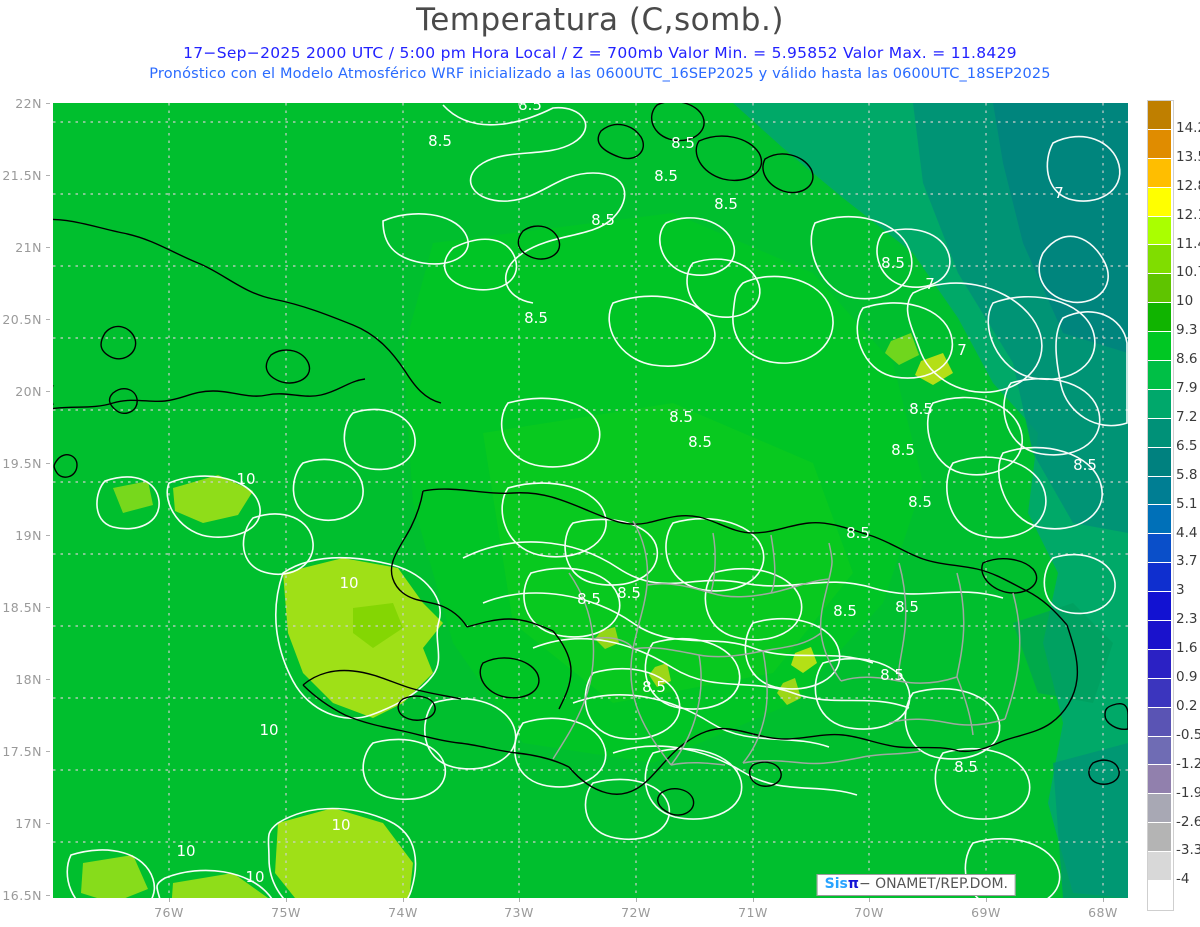 The width and height of the screenshot is (1200, 927). Describe the element at coordinates (22, 607) in the screenshot. I see `y-tick-label: 18.5N` at that location.